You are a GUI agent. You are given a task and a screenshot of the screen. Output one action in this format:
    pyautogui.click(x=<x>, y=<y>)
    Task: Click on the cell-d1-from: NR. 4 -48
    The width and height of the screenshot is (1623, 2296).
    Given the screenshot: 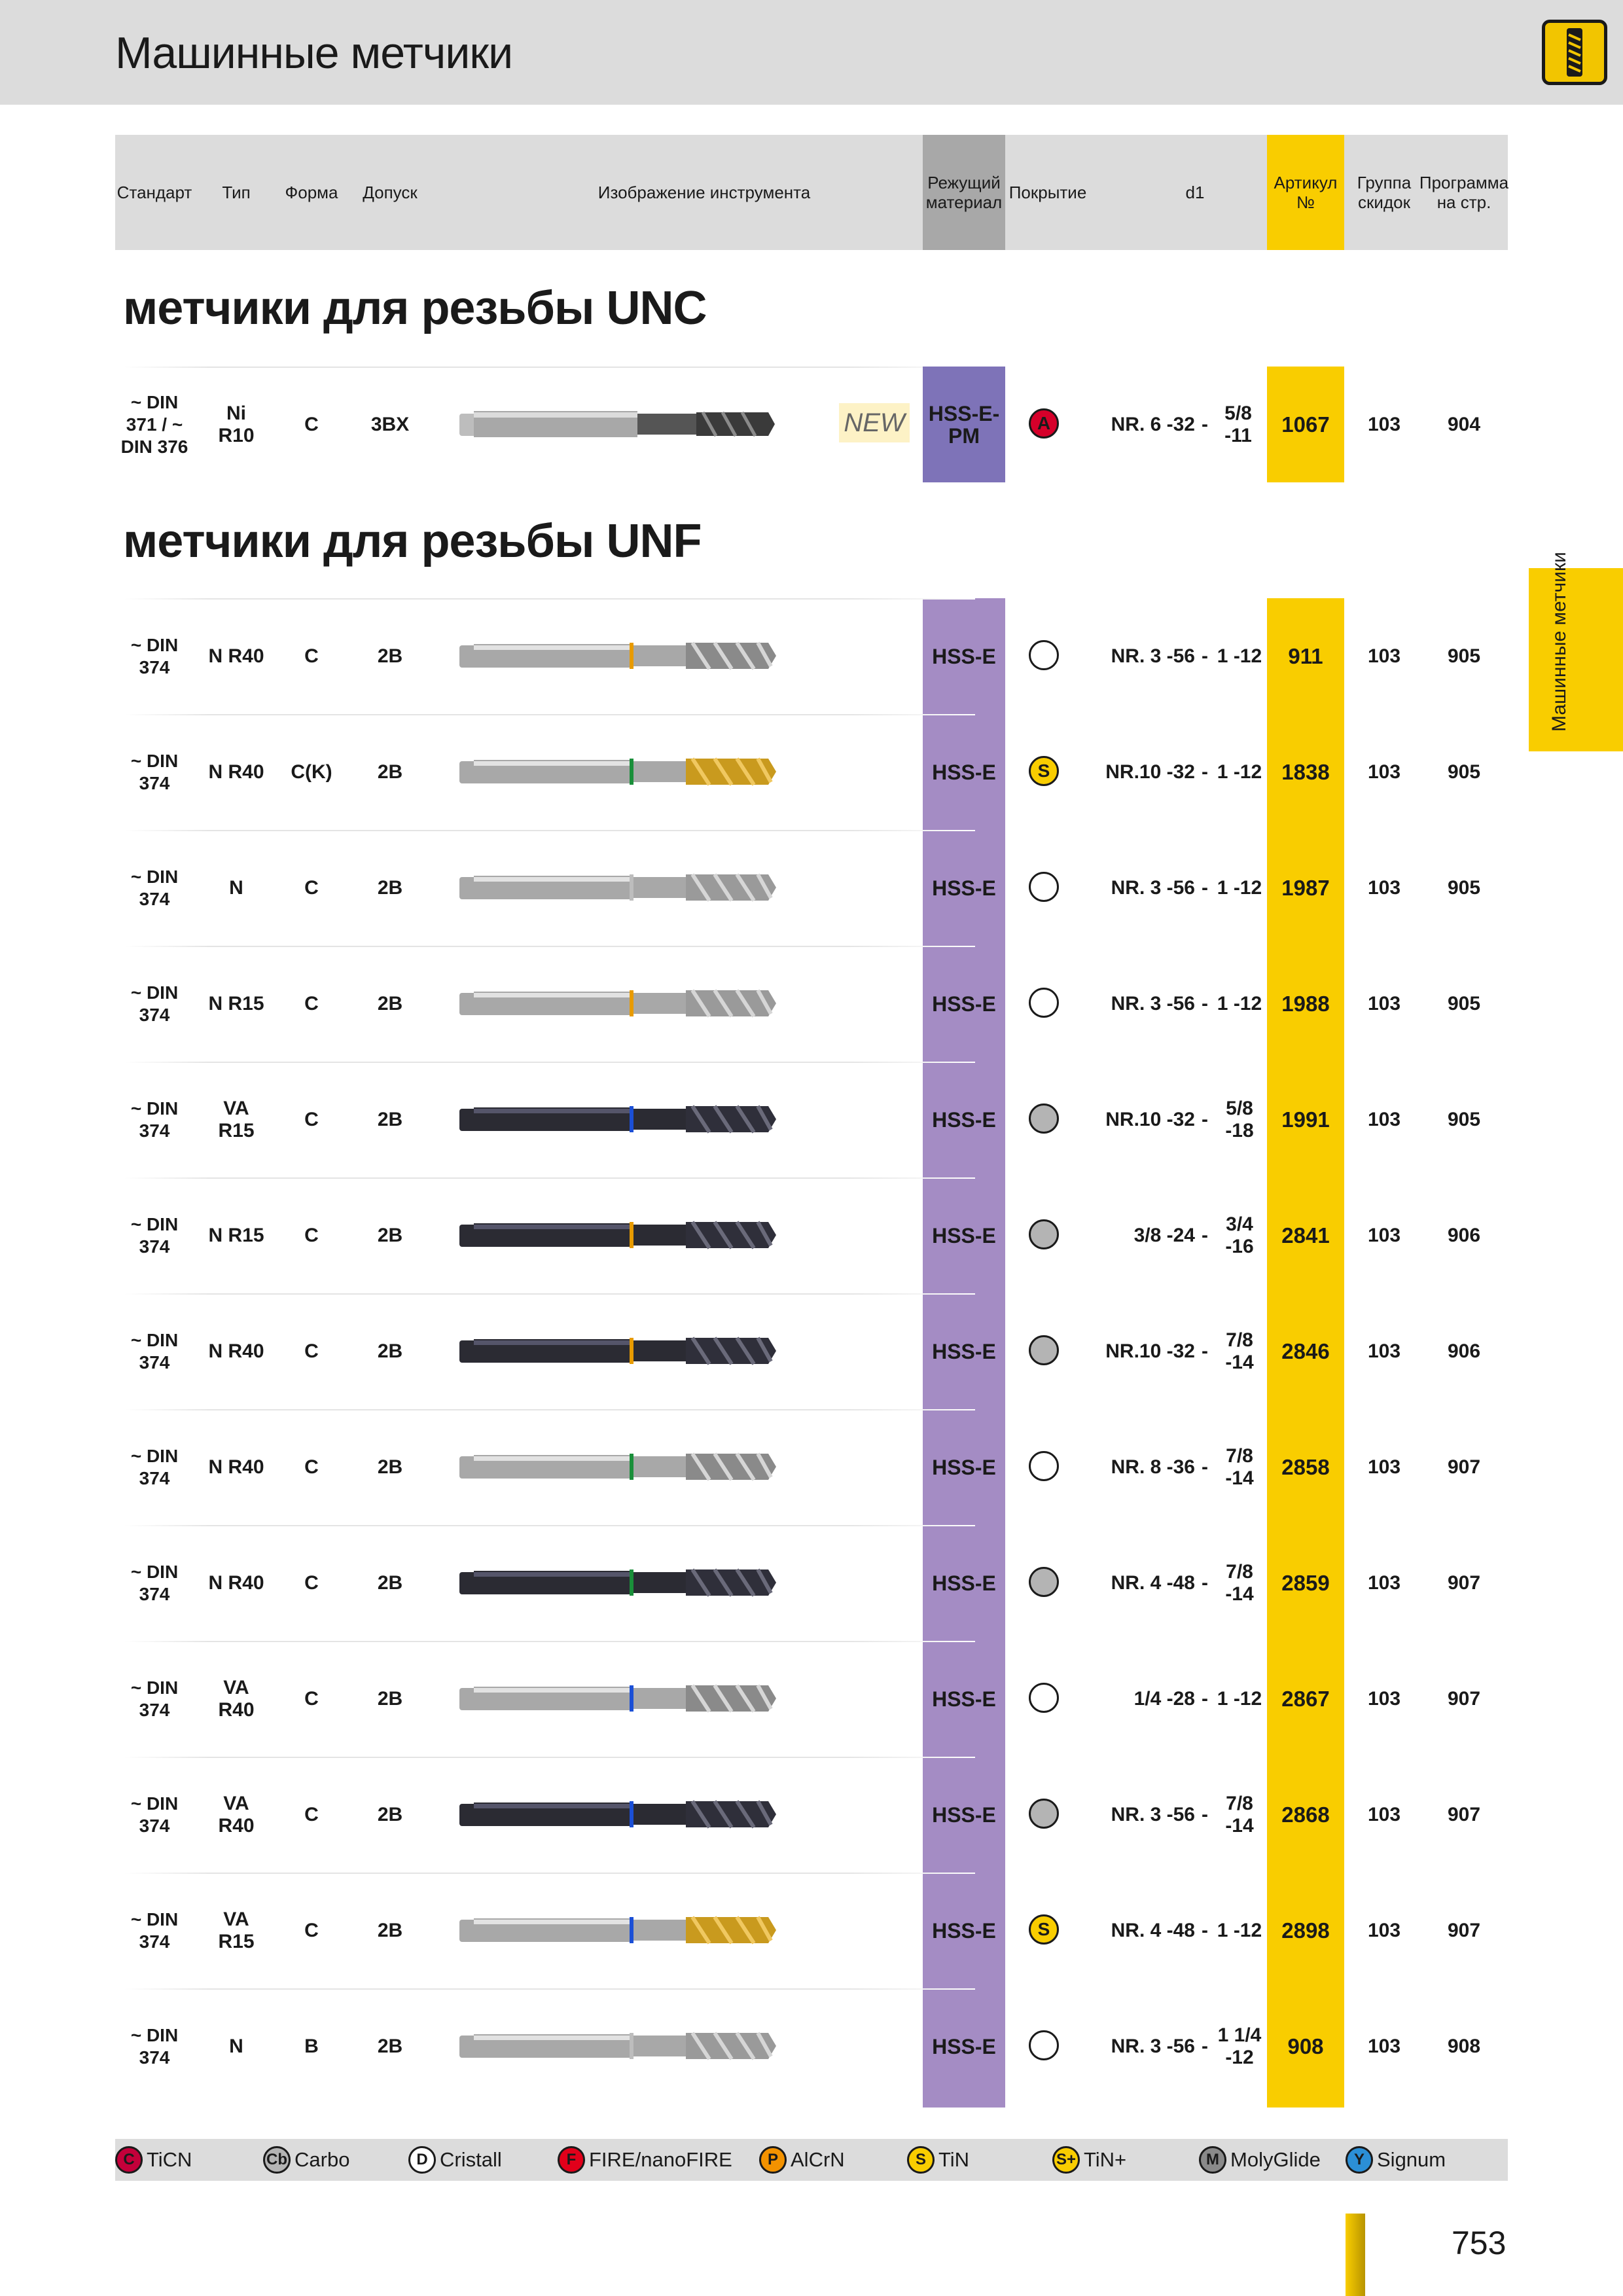 What is the action you would take?
    pyautogui.click(x=1153, y=1930)
    